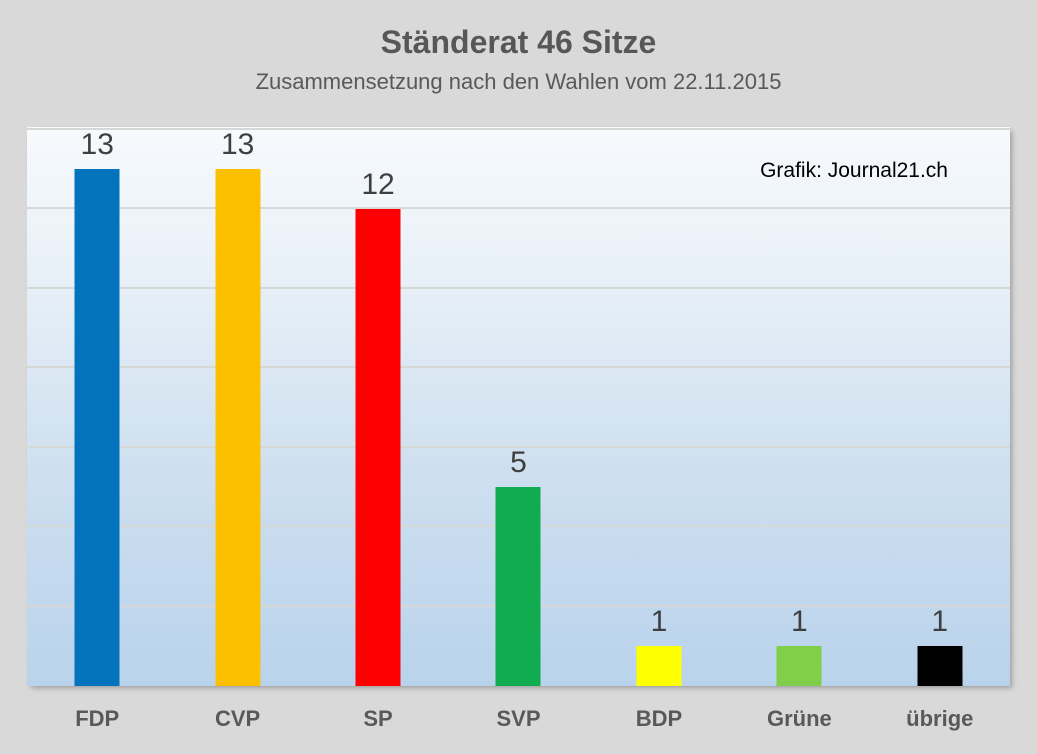 This screenshot has width=1037, height=754. I want to click on category-label-sp: SP, so click(378, 718).